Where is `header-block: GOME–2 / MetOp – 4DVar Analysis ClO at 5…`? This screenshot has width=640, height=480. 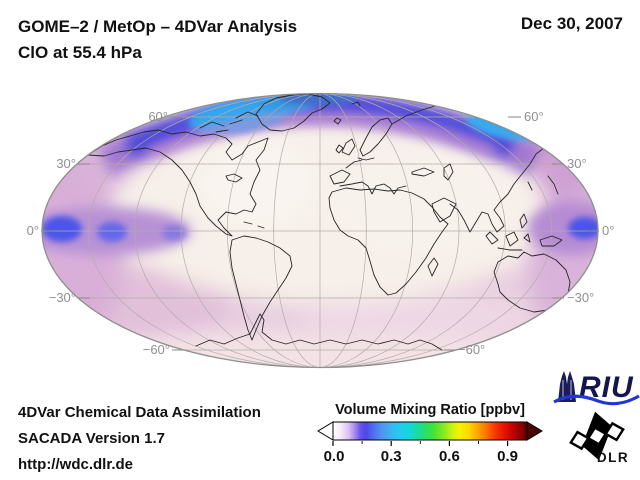 header-block: GOME–2 / MetOp – 4DVar Analysis ClO at 5… is located at coordinates (157, 40).